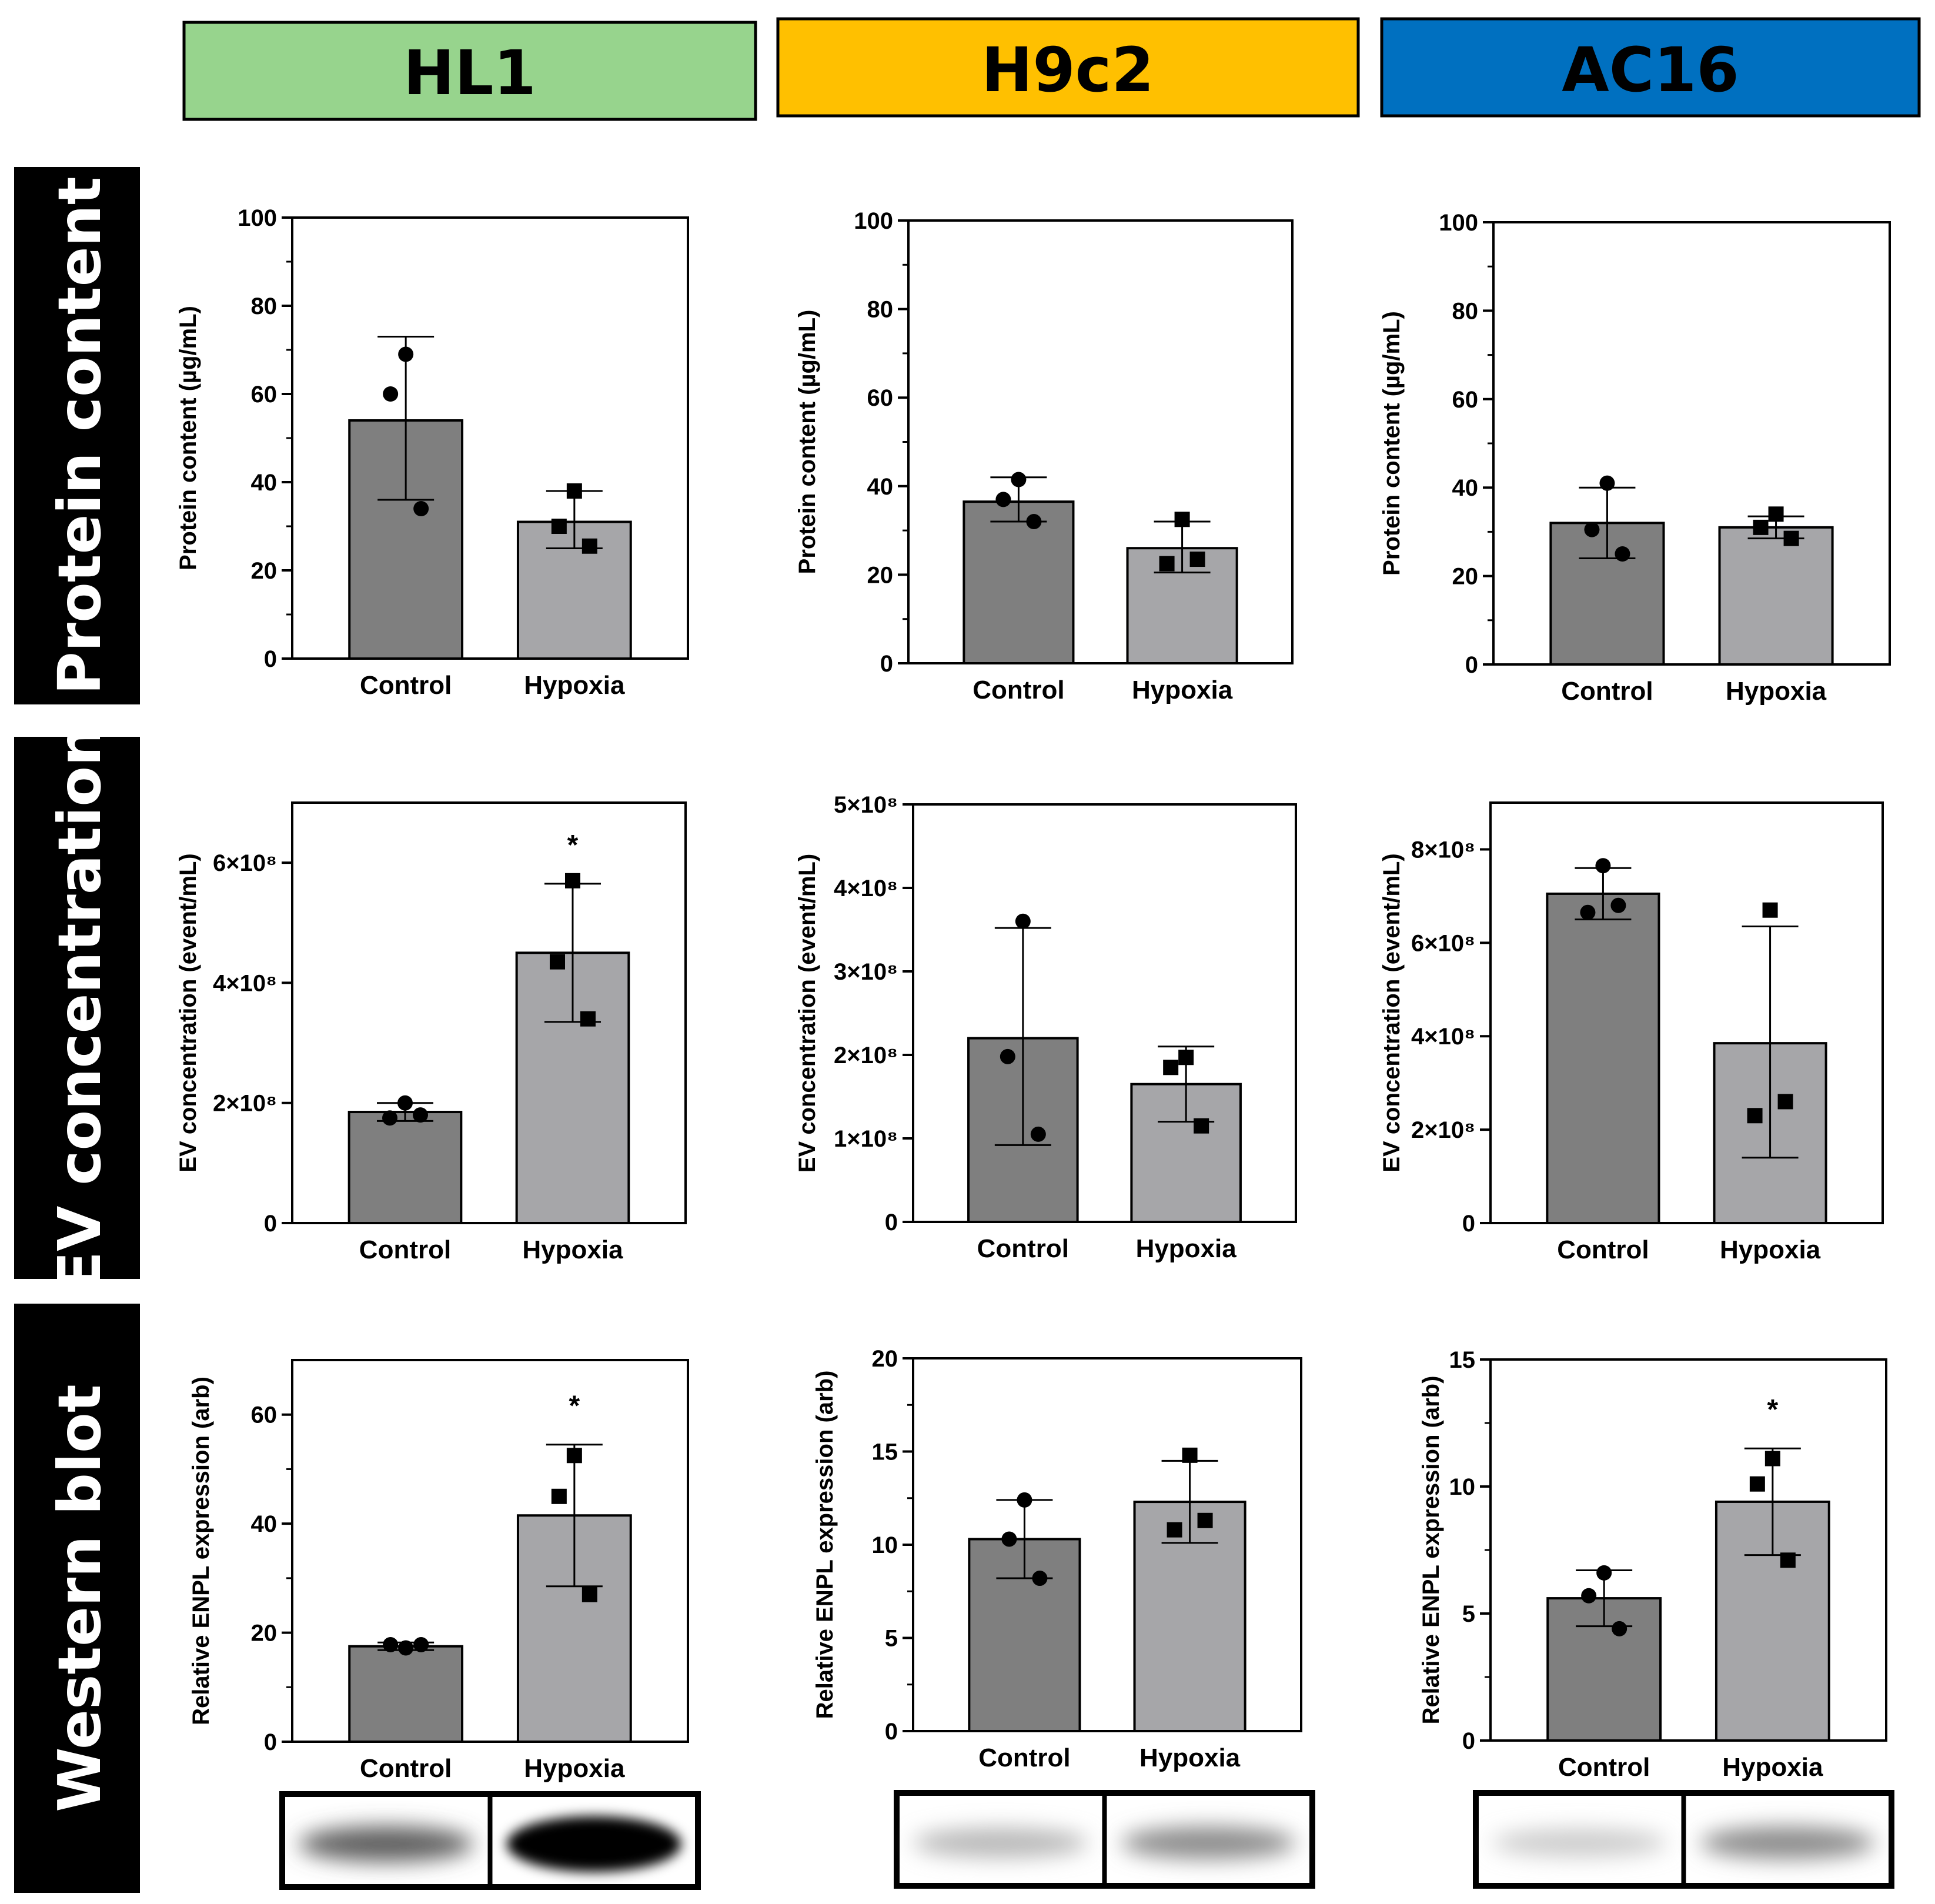 This screenshot has width=1935, height=1904. I want to click on y-tick-label: 8×10⁸, so click(1443, 850).